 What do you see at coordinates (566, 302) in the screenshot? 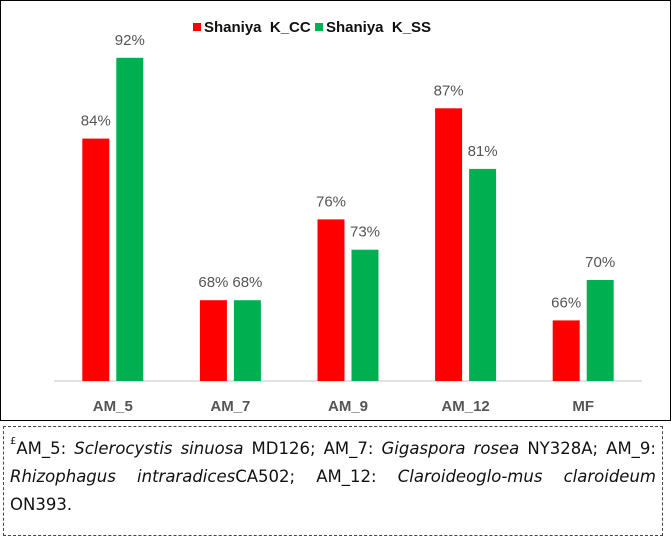
I see `data-label: 66%` at bounding box center [566, 302].